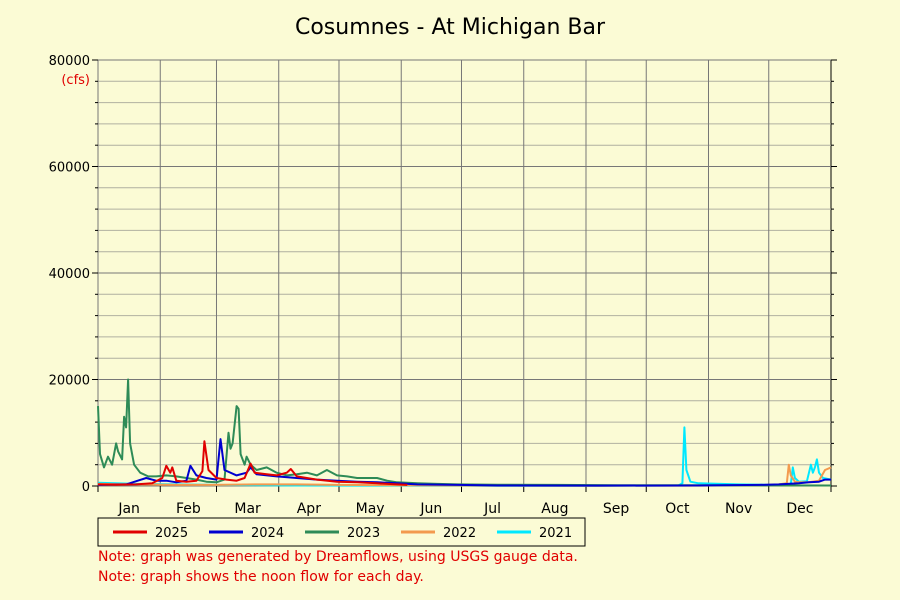 Image resolution: width=900 pixels, height=600 pixels. I want to click on x-tick-label: May, so click(370, 509).